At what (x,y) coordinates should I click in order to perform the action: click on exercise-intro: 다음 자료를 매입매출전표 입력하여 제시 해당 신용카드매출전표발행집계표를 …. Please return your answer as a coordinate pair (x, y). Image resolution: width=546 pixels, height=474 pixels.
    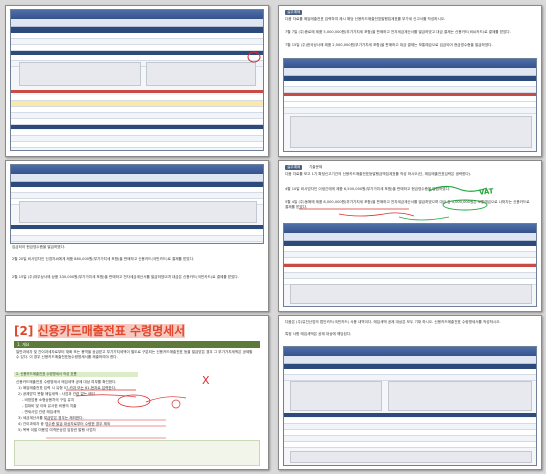
    Looking at the image, I should click on (365, 19).